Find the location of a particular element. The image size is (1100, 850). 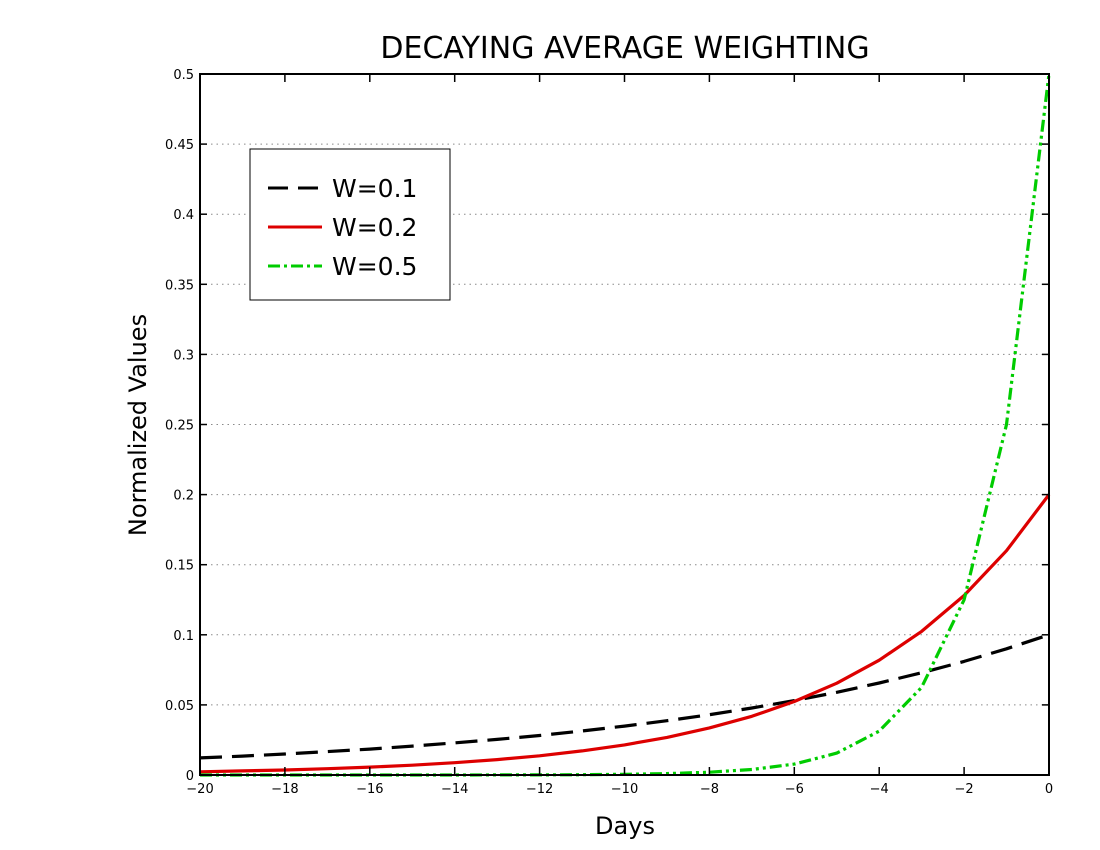

y-tick-label: 0.35 is located at coordinates (179, 285).